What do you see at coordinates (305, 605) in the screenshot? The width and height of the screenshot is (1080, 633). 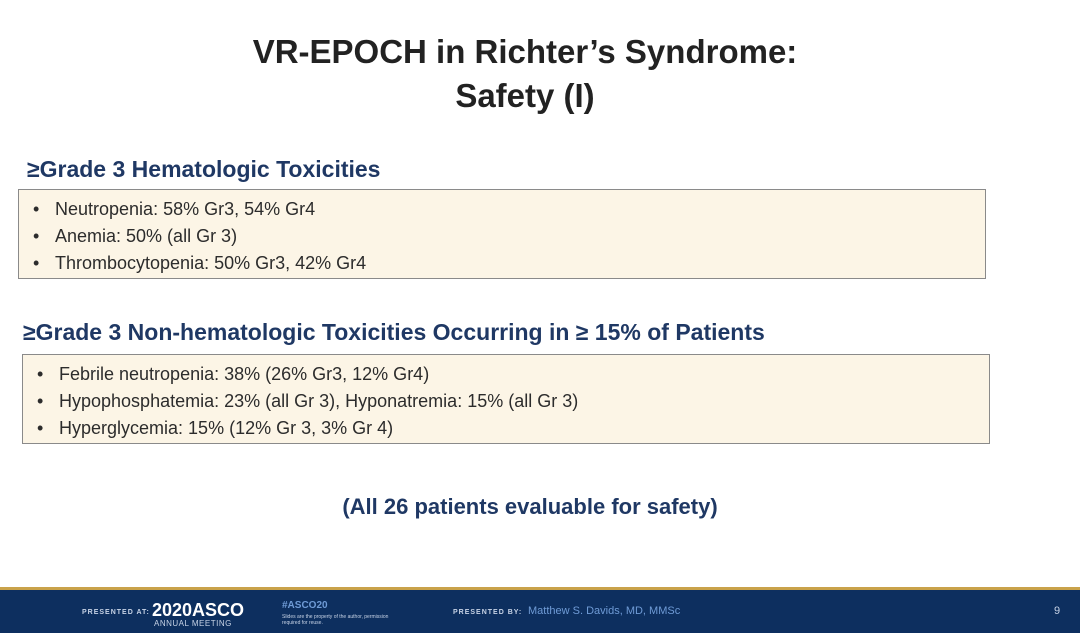 I see `hashtag: #ASCO20` at bounding box center [305, 605].